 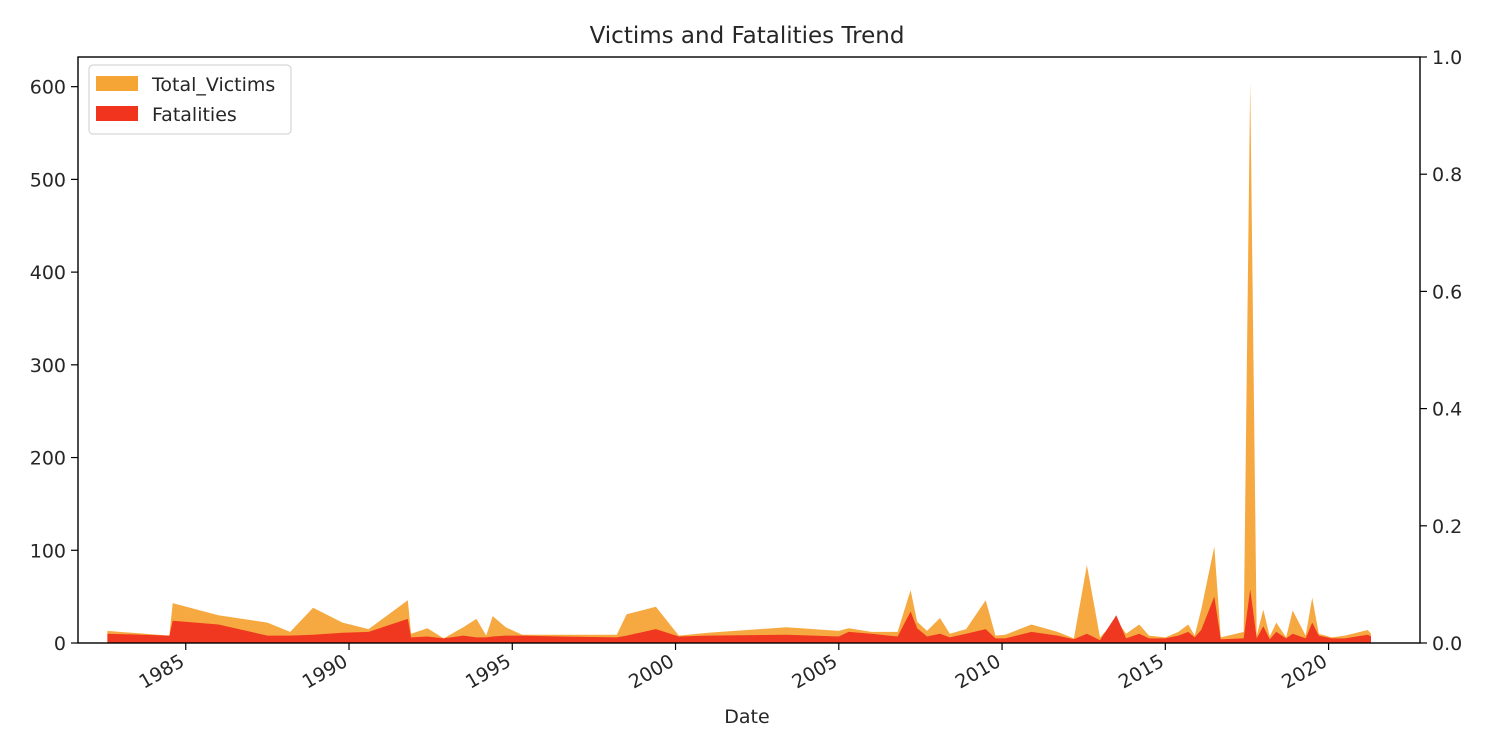 I want to click on chart-title: Victims and Fatalities Trend, so click(x=747, y=36).